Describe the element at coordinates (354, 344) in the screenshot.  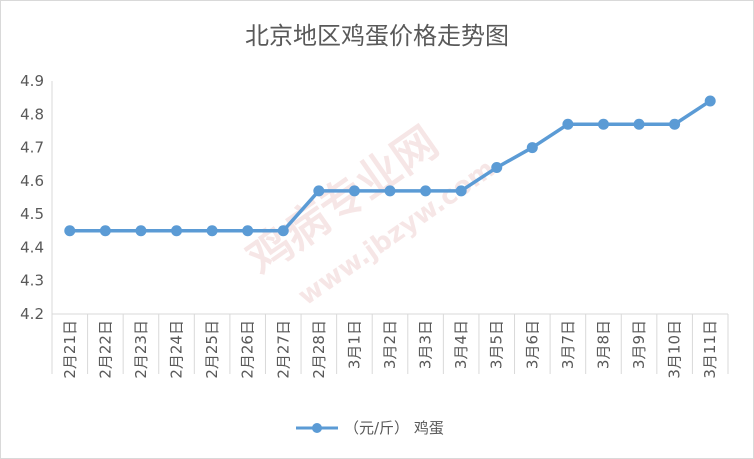
I see `x-tick-label: 3月1日` at that location.